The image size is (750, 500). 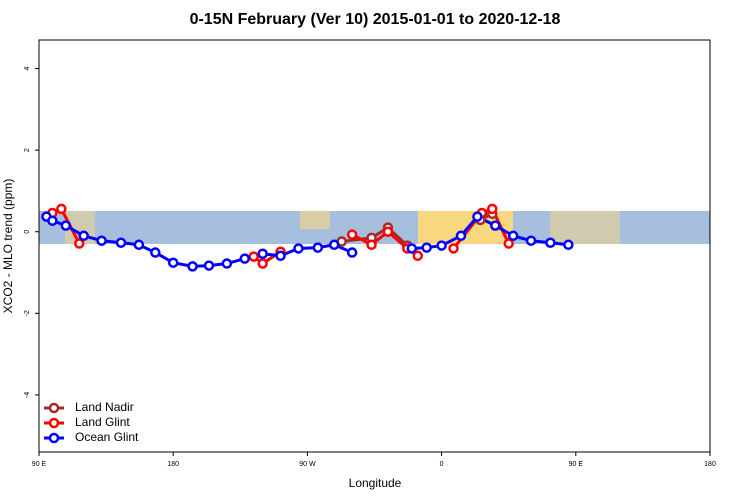 I want to click on legend-label: Land Nadir, so click(x=104, y=407).